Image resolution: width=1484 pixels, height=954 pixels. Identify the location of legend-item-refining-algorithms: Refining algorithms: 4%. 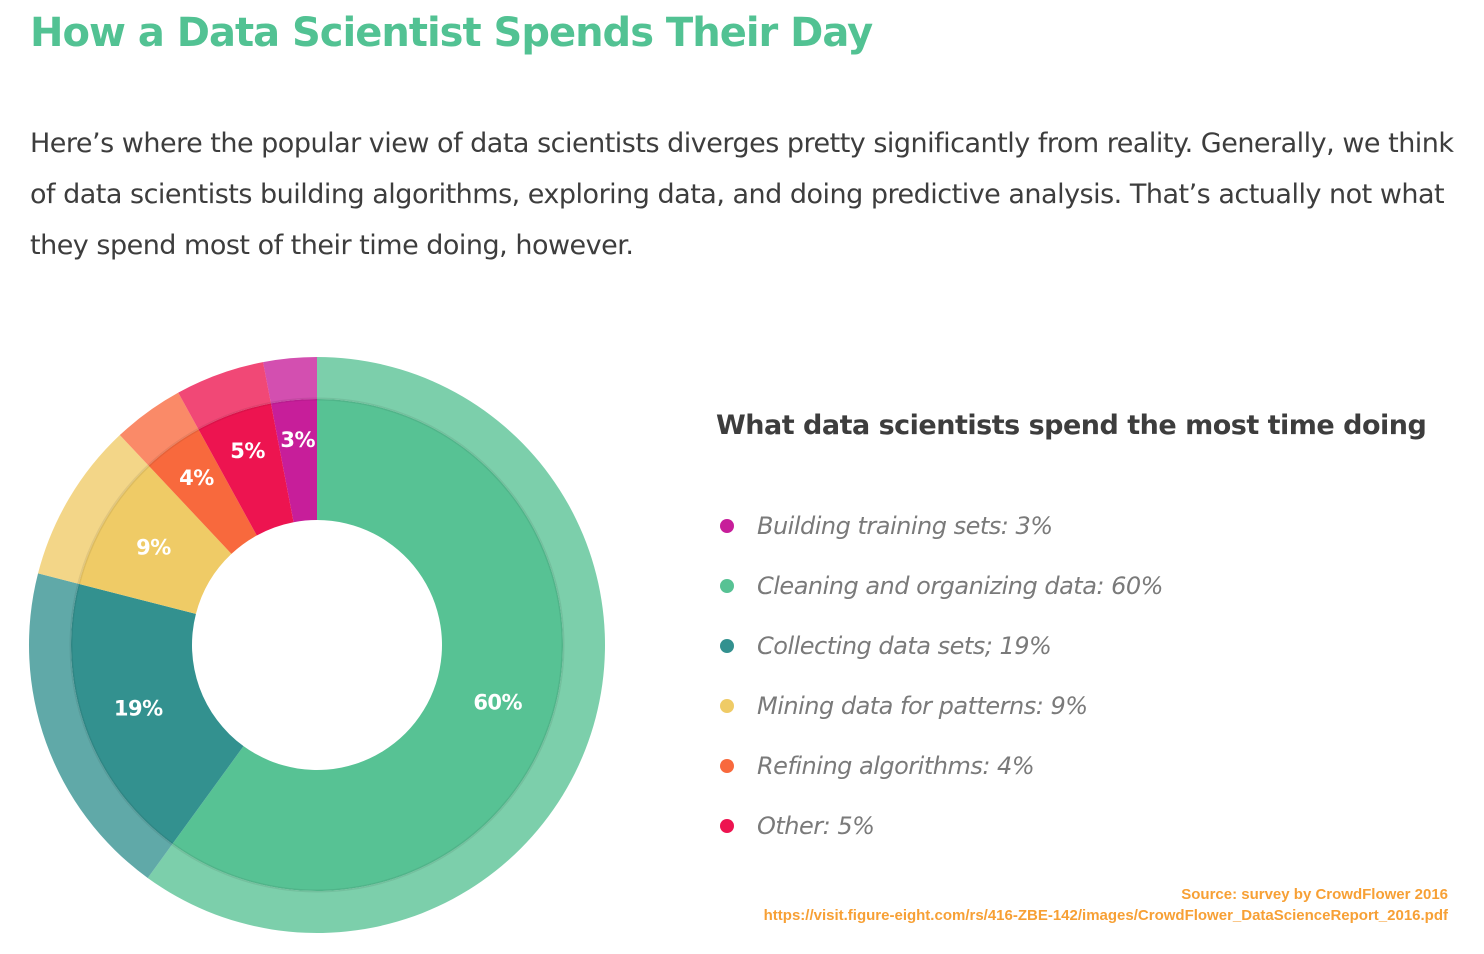
(941, 766).